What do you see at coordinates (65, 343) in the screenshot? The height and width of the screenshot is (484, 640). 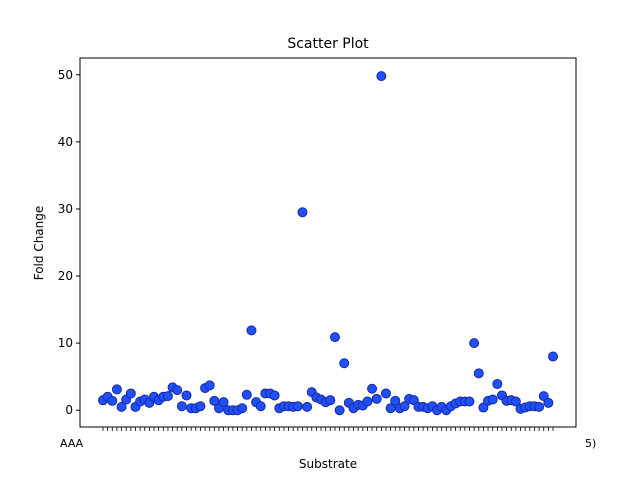 I see `y-tick-label: 10` at bounding box center [65, 343].